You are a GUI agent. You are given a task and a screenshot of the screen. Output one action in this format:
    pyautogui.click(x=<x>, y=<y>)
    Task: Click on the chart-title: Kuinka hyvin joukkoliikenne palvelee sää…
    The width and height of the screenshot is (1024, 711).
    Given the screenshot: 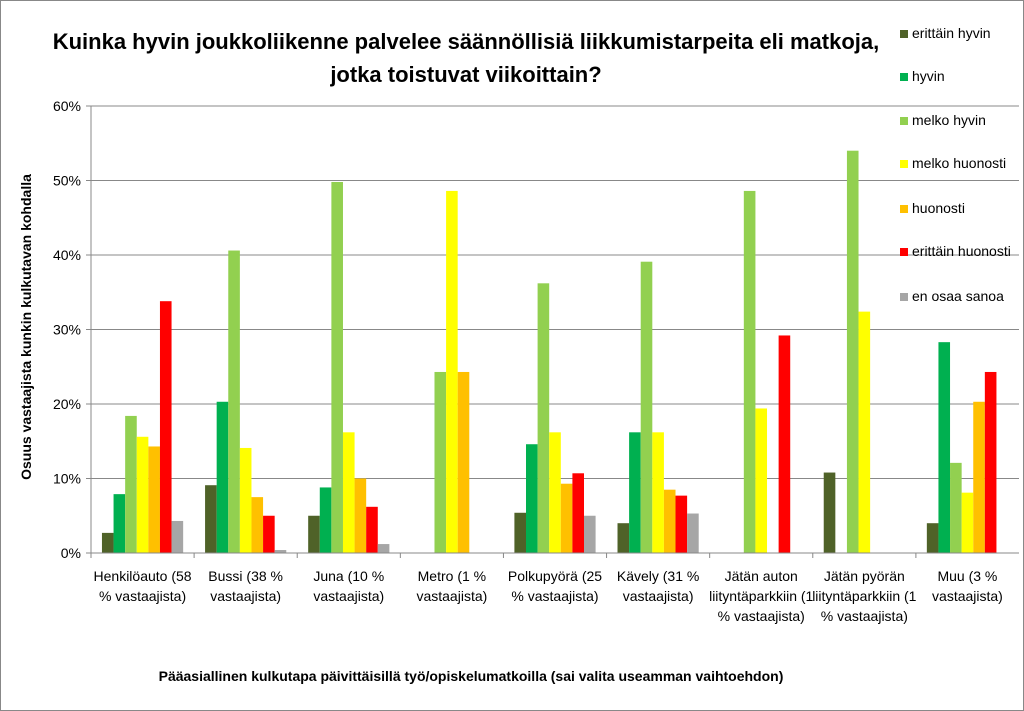 What is the action you would take?
    pyautogui.click(x=466, y=58)
    